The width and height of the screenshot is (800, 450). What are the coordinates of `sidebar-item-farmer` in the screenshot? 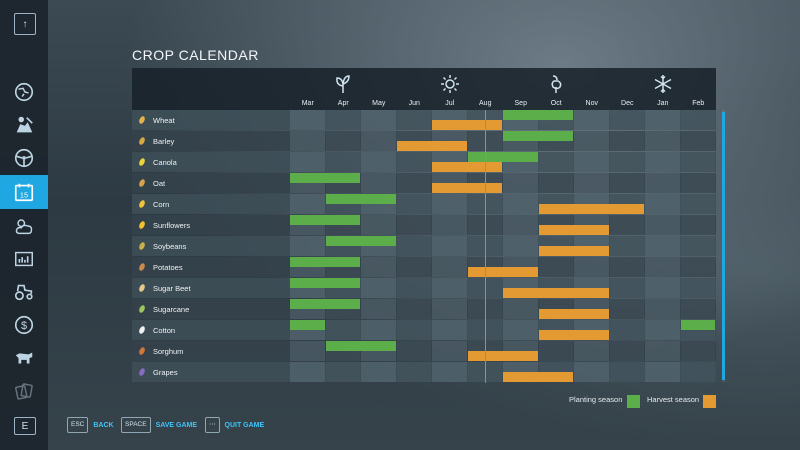 It's located at (24, 125).